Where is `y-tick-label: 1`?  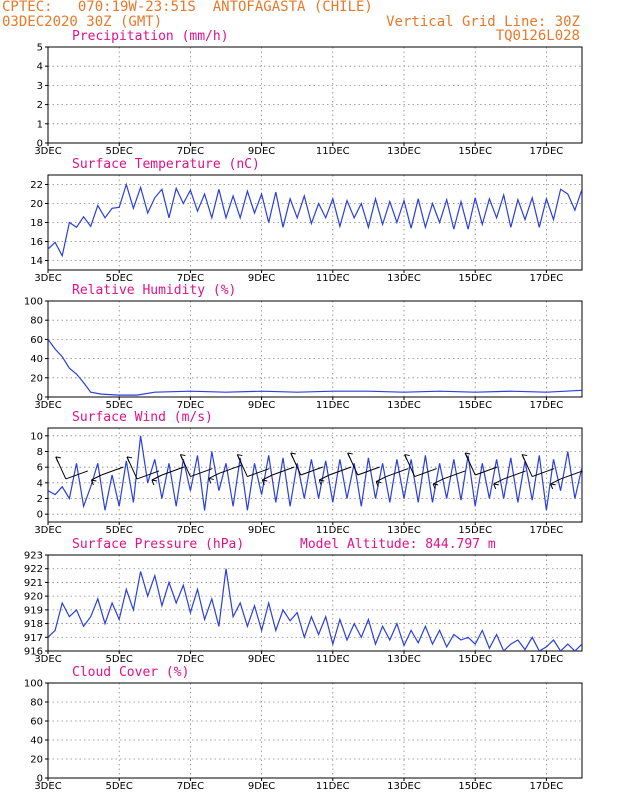 y-tick-label: 1 is located at coordinates (40, 124).